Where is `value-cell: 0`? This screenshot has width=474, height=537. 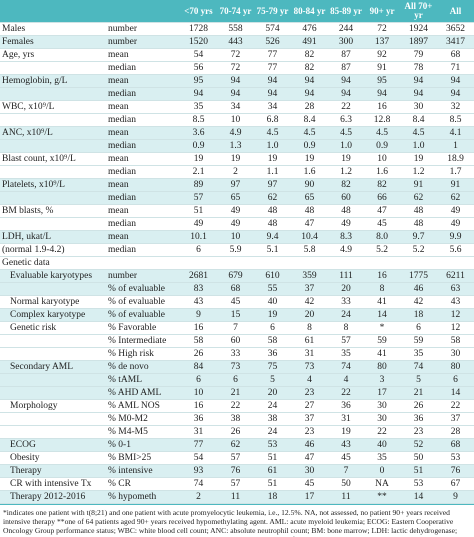
value-cell: 0 is located at coordinates (382, 471).